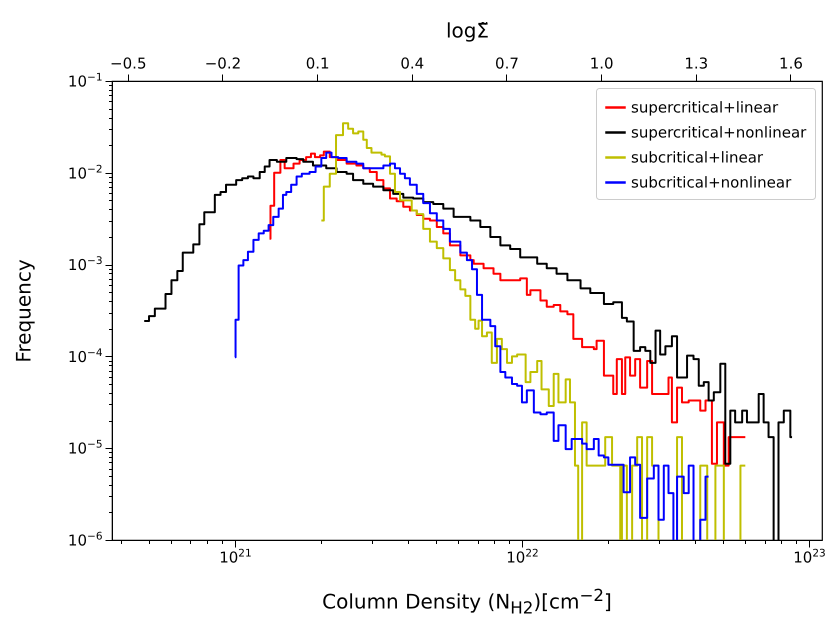  What do you see at coordinates (85, 172) in the screenshot?
I see `y-tick-label: 10$^{−2}$` at bounding box center [85, 172].